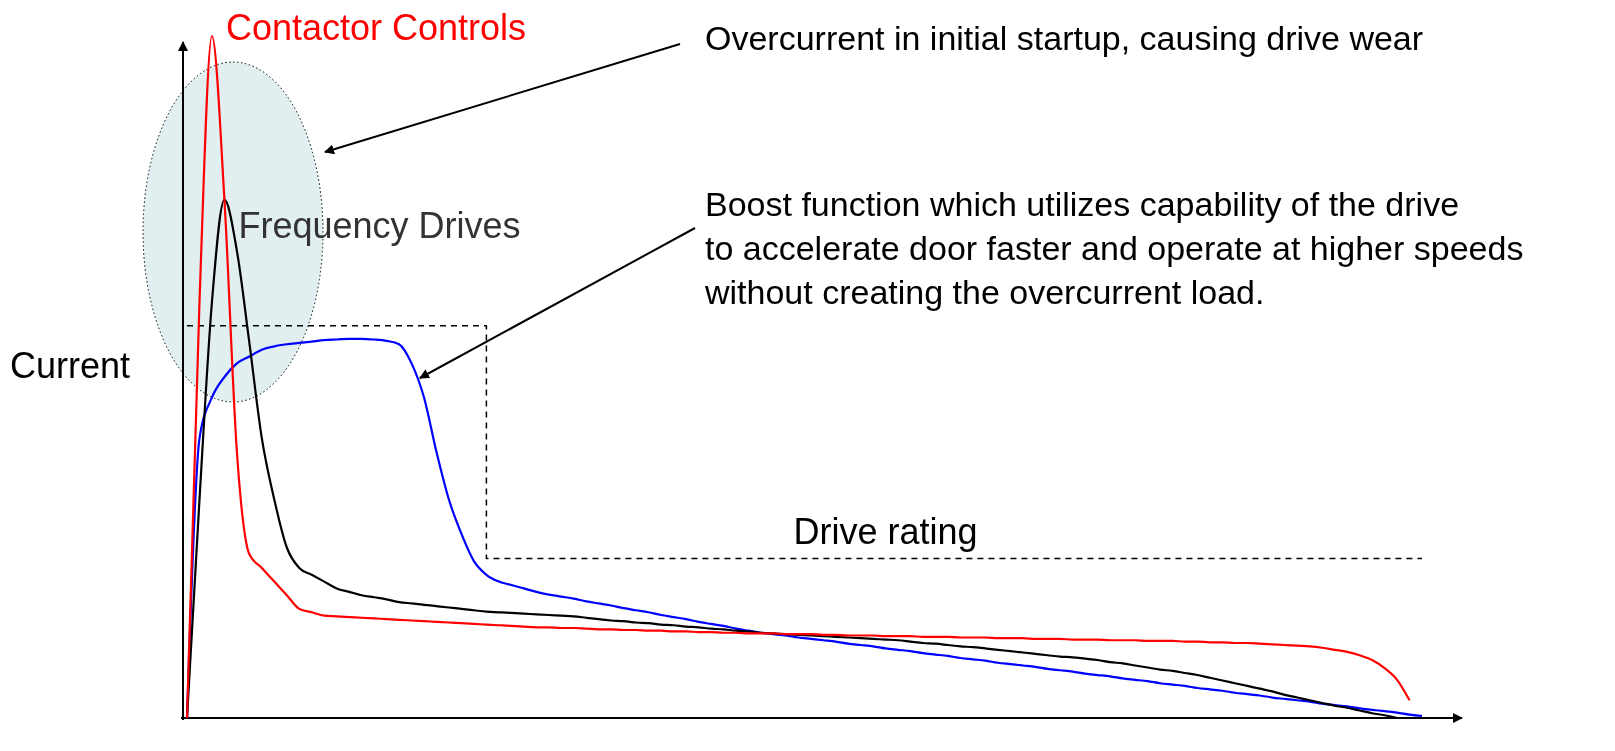 The image size is (1615, 751). What do you see at coordinates (1064, 38) in the screenshot?
I see `annotation: Overcurrent in initial startup, causing drive wear` at bounding box center [1064, 38].